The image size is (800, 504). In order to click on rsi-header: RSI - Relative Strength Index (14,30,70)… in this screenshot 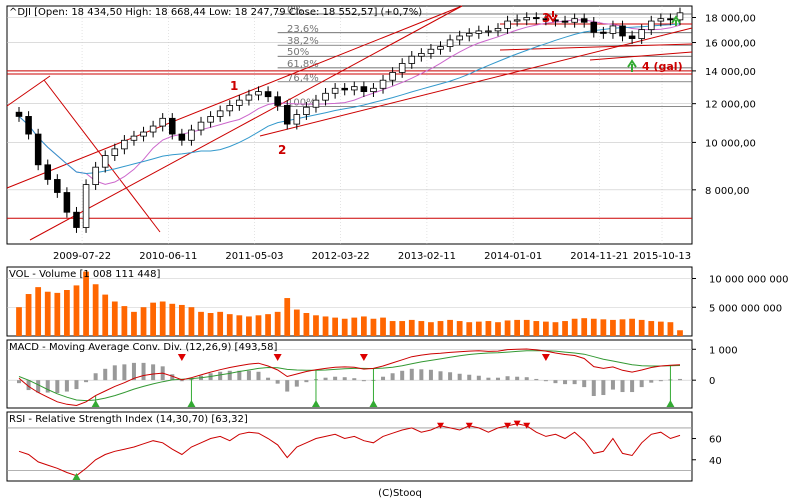, I will do `click(128, 419)`.